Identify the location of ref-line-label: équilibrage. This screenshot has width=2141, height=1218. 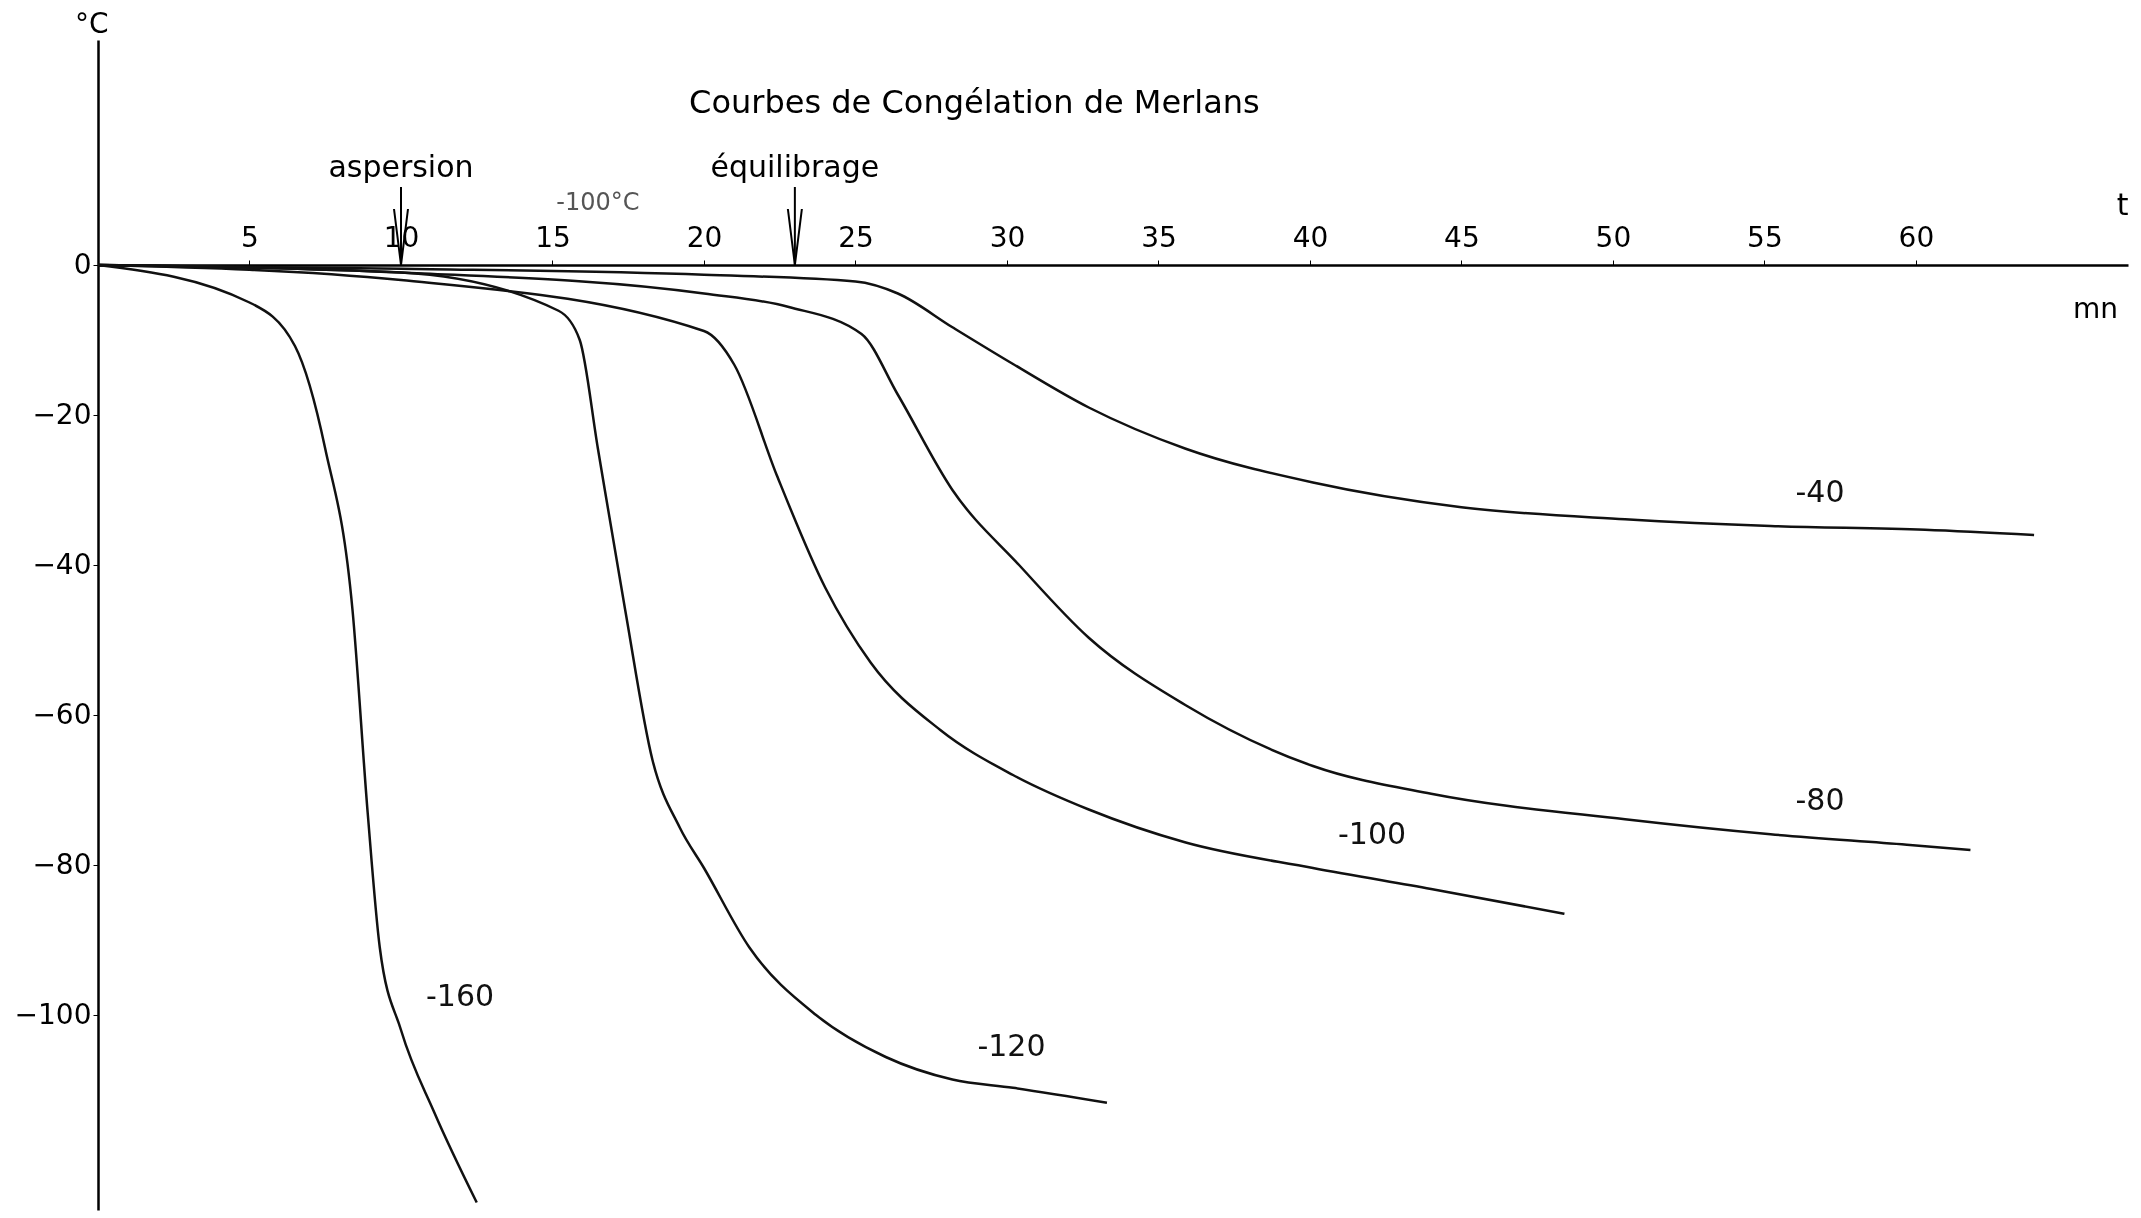
(795, 166).